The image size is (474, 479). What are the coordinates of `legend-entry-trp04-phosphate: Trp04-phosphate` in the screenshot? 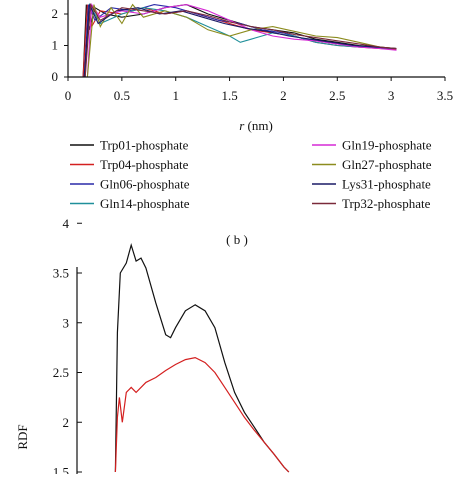 It's located at (129, 164).